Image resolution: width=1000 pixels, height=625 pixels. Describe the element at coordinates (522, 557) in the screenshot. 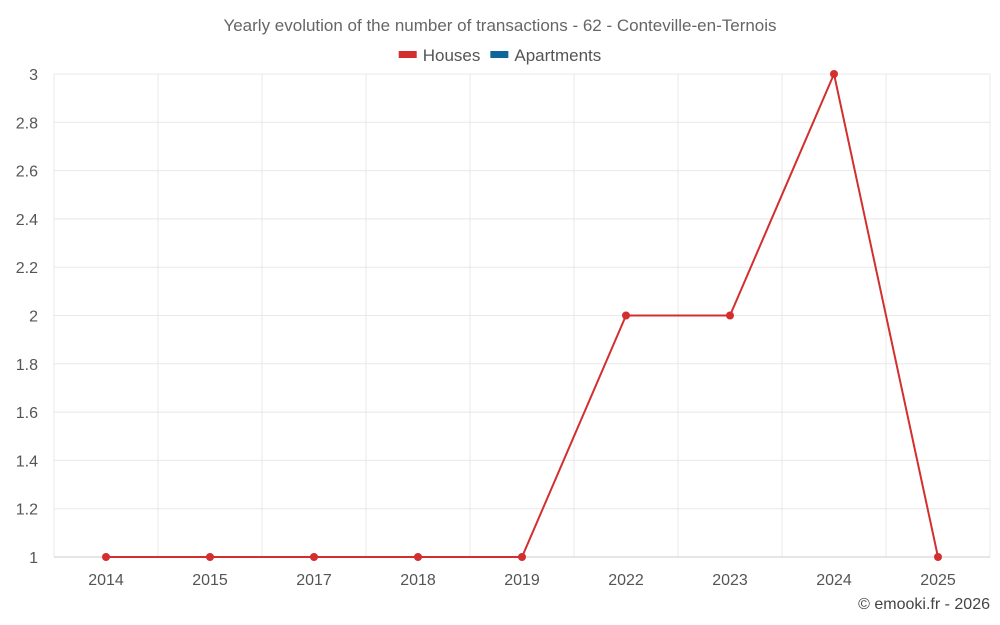

I see `data-point-houses-2019` at that location.